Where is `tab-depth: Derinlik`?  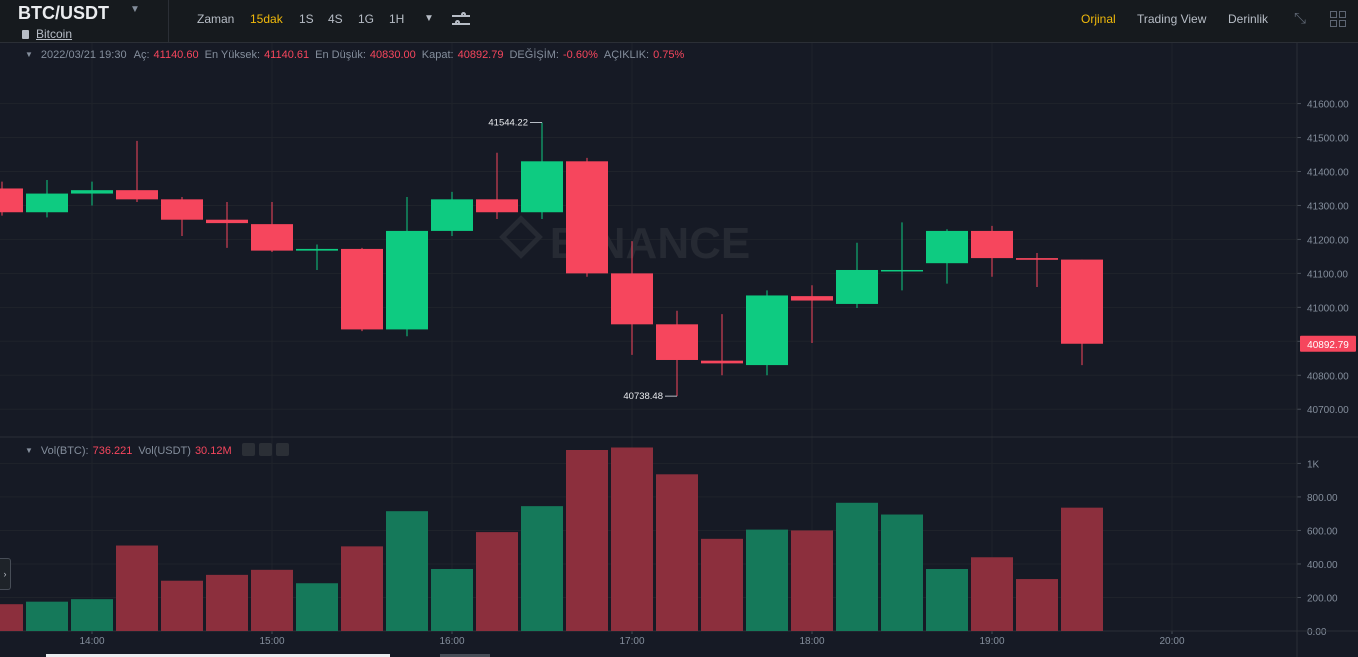
tab-depth: Derinlik is located at coordinates (1248, 19).